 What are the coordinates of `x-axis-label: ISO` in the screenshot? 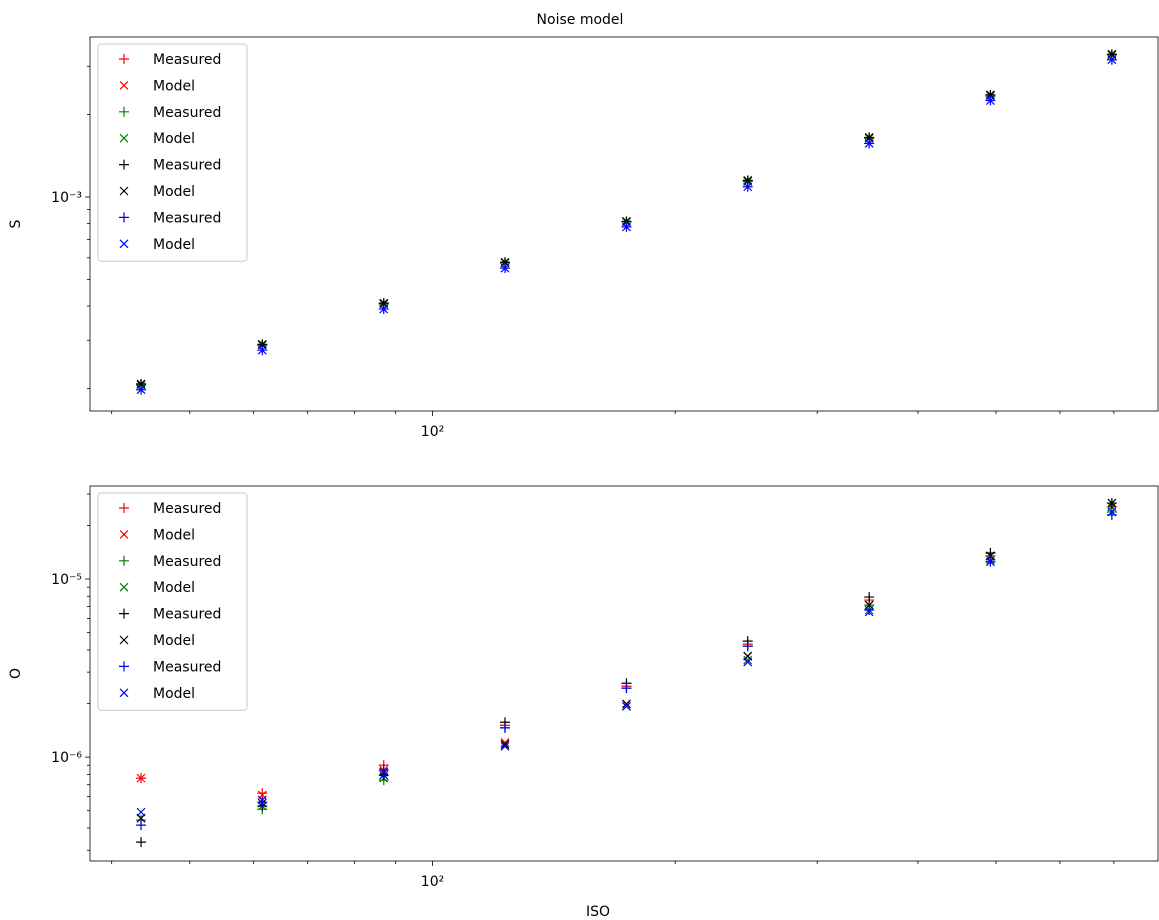 It's located at (598, 912).